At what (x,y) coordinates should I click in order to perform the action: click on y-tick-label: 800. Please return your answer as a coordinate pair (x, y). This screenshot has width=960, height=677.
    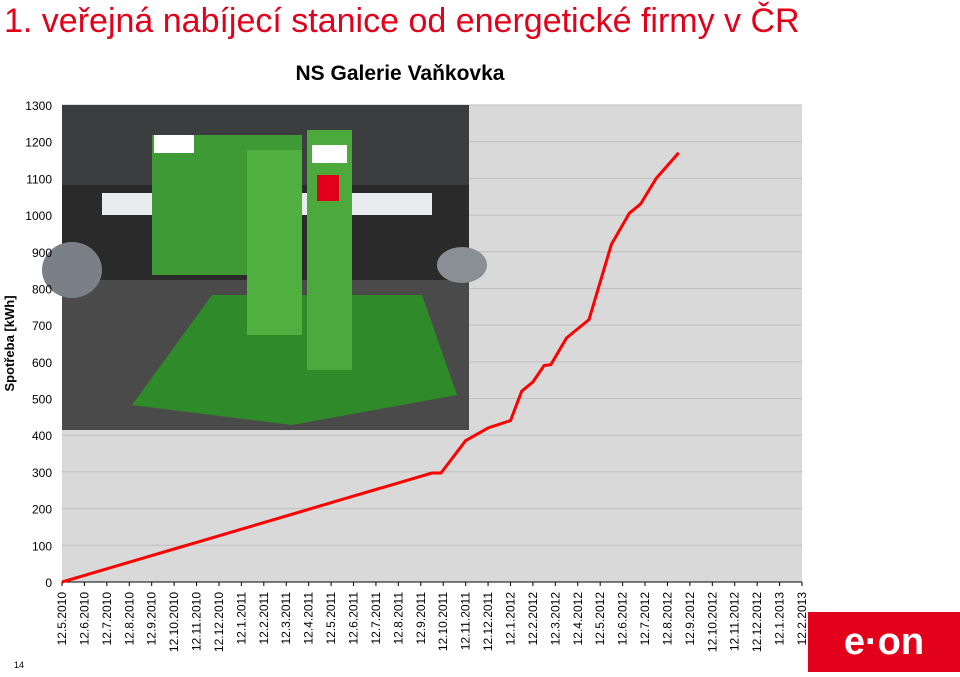
    Looking at the image, I should click on (42, 289).